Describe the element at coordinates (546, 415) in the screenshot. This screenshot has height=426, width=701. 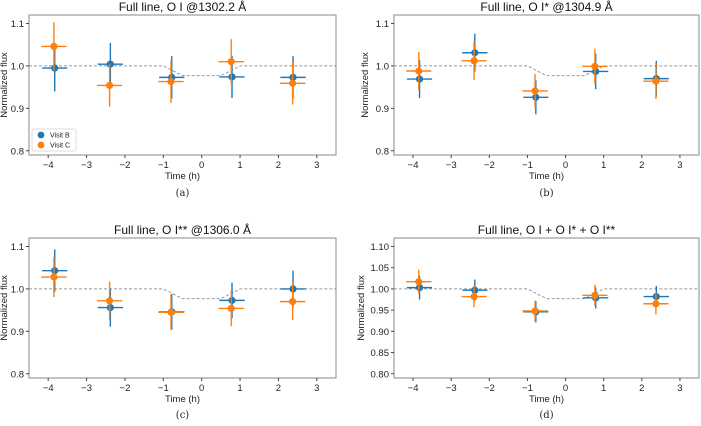
I see `subplot-caption: (d)` at that location.